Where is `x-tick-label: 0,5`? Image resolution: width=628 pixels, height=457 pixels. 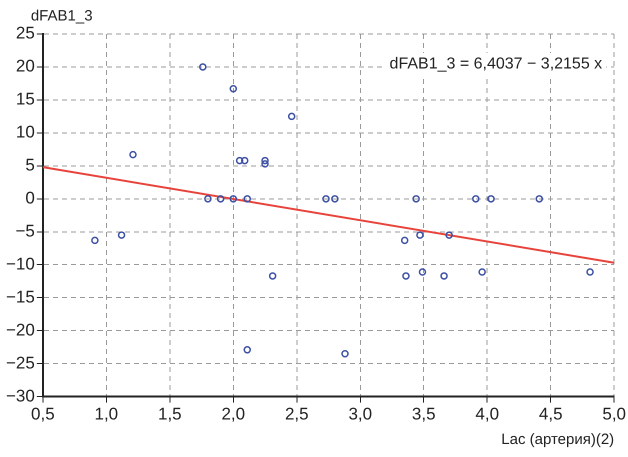 x-tick-label: 0,5 is located at coordinates (43, 414).